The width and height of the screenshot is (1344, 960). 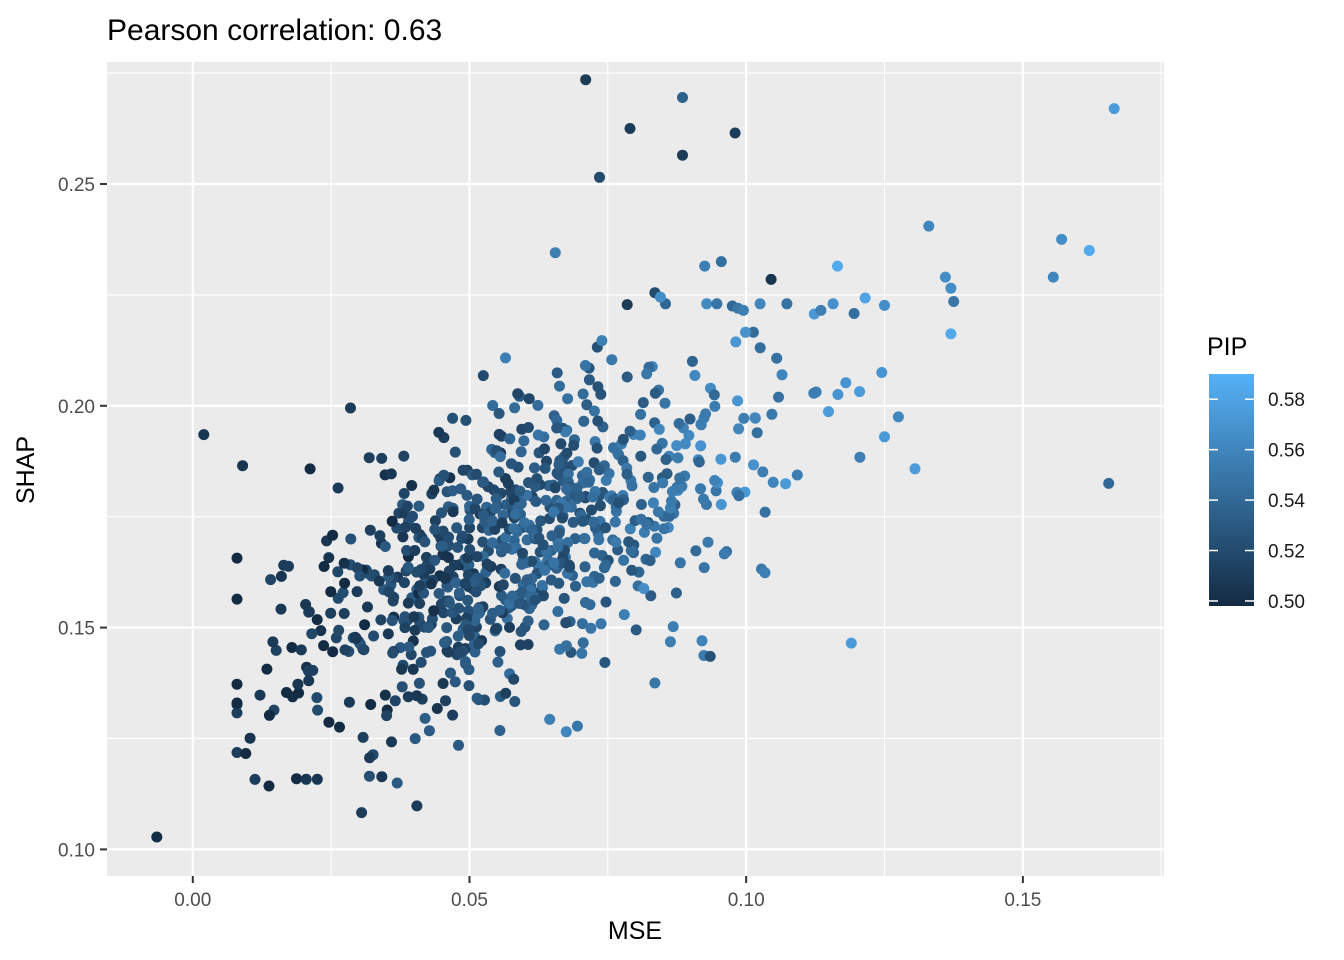 I want to click on x-axis-title: MSE, so click(x=635, y=931).